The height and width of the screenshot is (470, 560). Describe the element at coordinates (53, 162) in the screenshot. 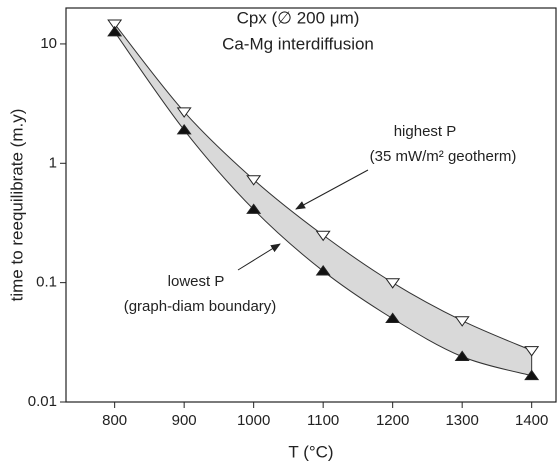

I see `y-tick-label: 1` at that location.